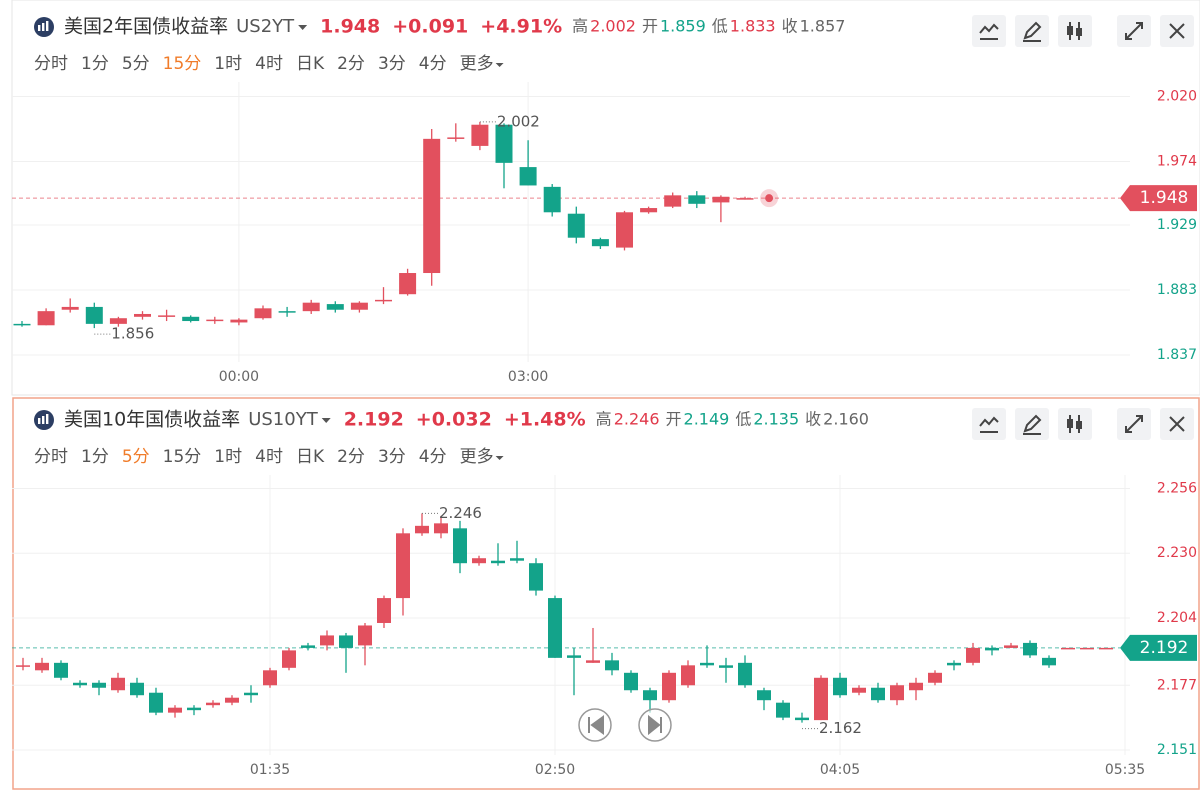 The image size is (1200, 792). I want to click on y-tick-label: 1.837, so click(1177, 355).